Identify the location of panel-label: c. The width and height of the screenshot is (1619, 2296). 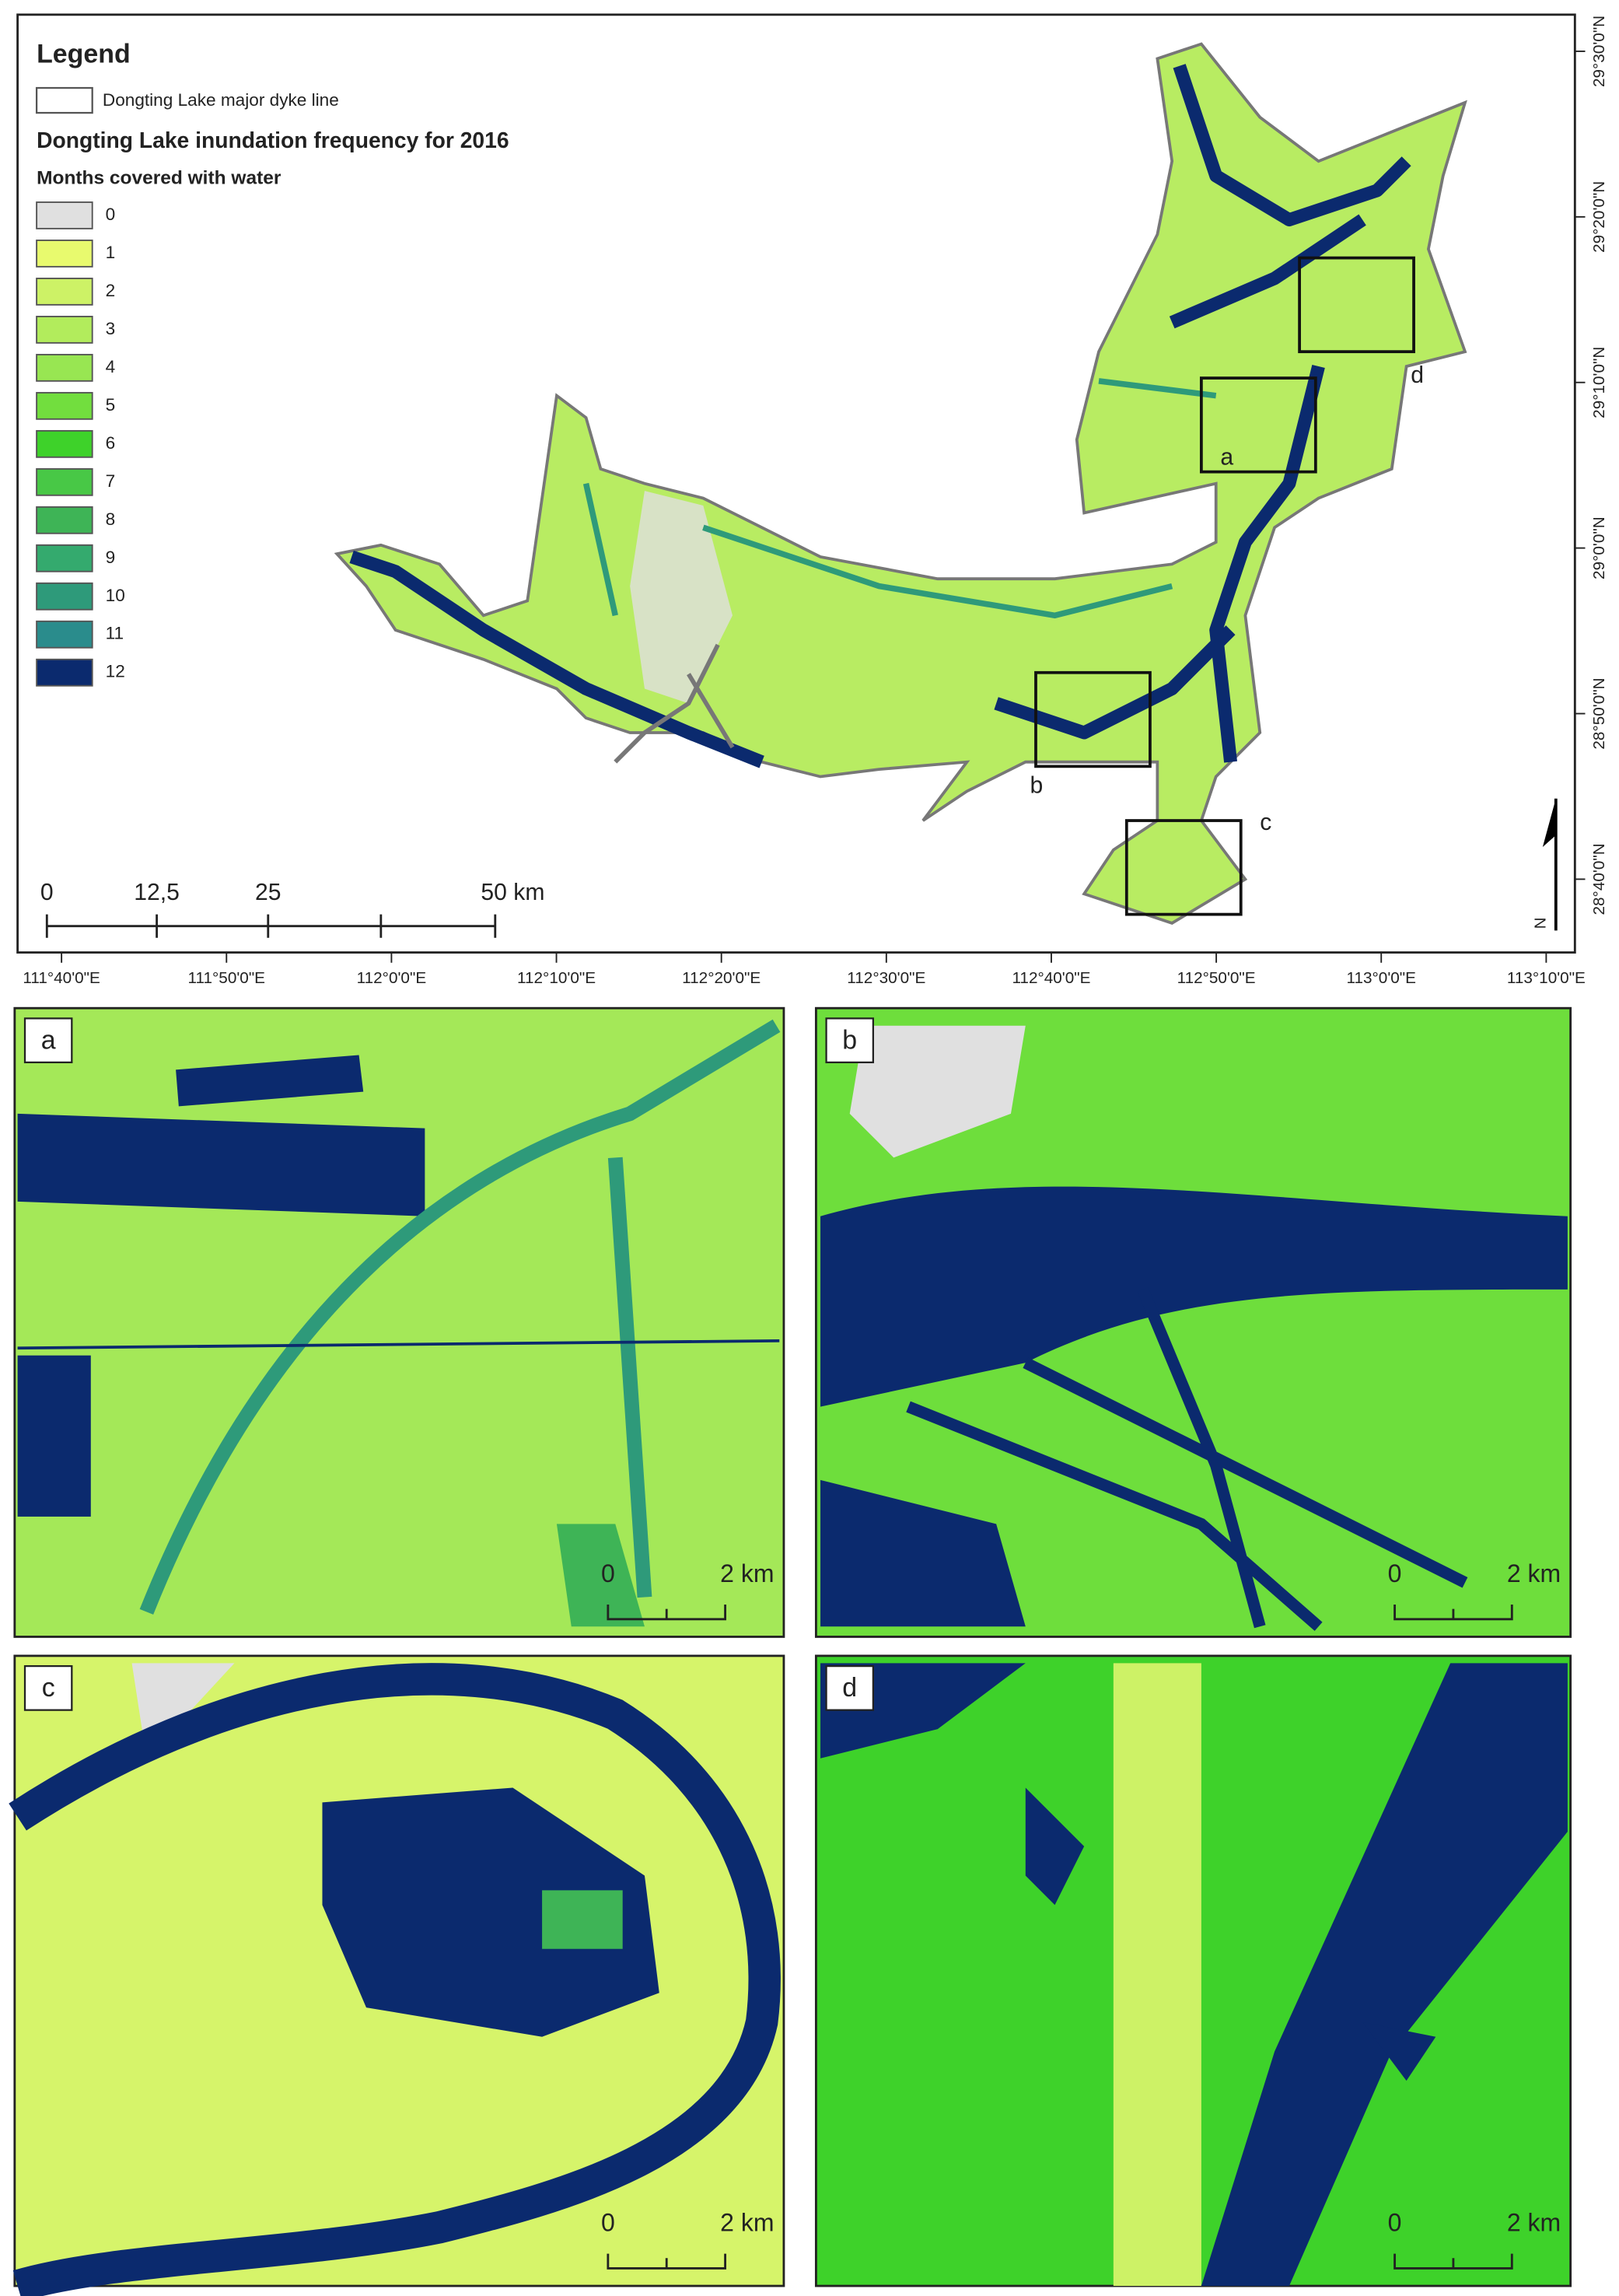
(48, 1688).